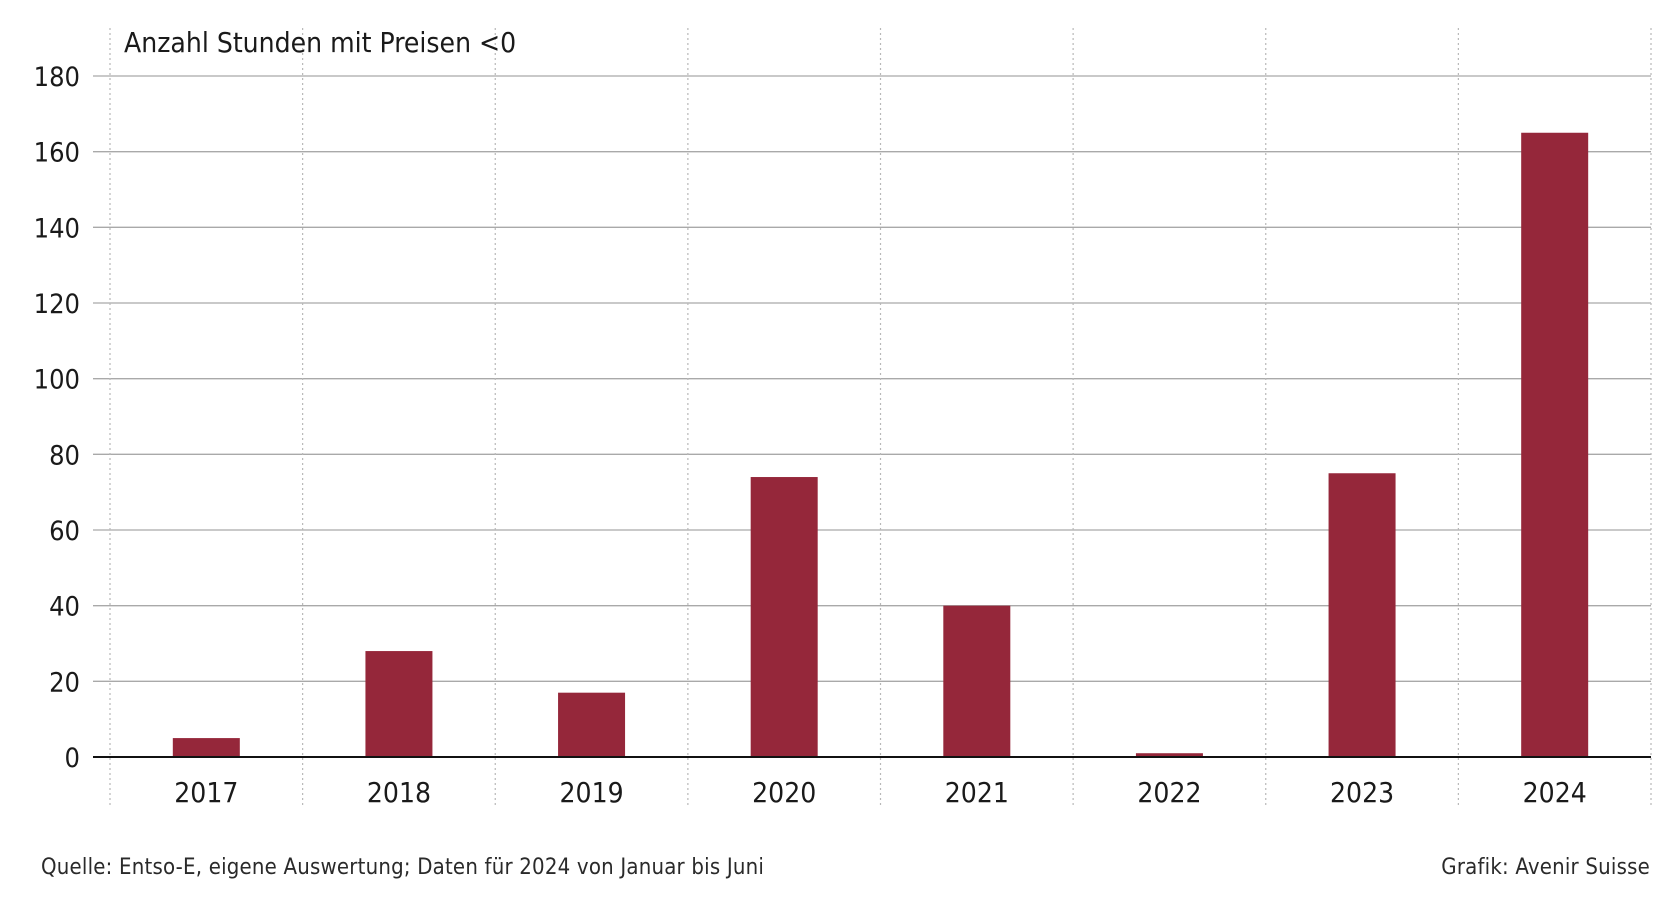 This screenshot has width=1676, height=900. I want to click on x-tick-label: 2019, so click(592, 792).